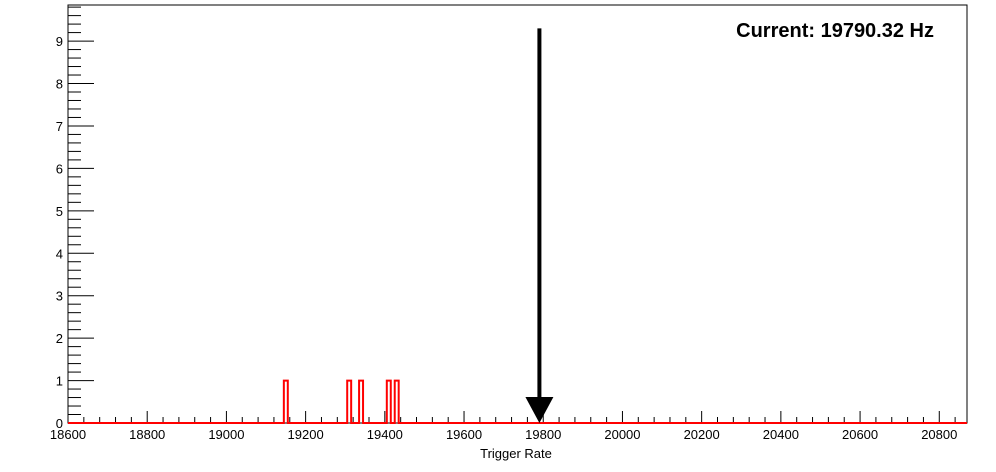  Describe the element at coordinates (59, 381) in the screenshot. I see `y-tick-label: 1` at that location.